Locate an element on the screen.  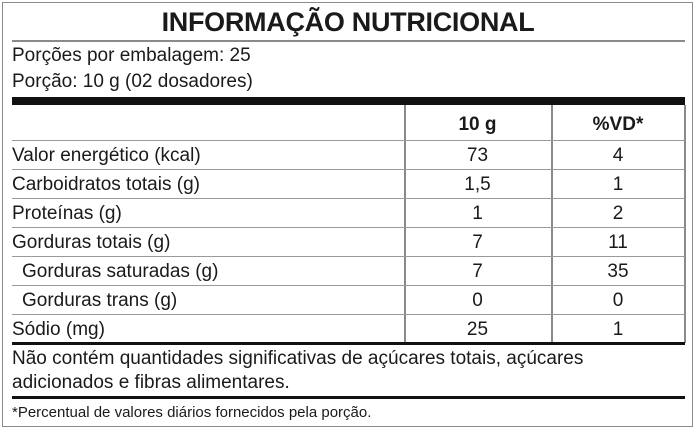
table-row: Proteínas (g) 1 2 is located at coordinates (348, 213).